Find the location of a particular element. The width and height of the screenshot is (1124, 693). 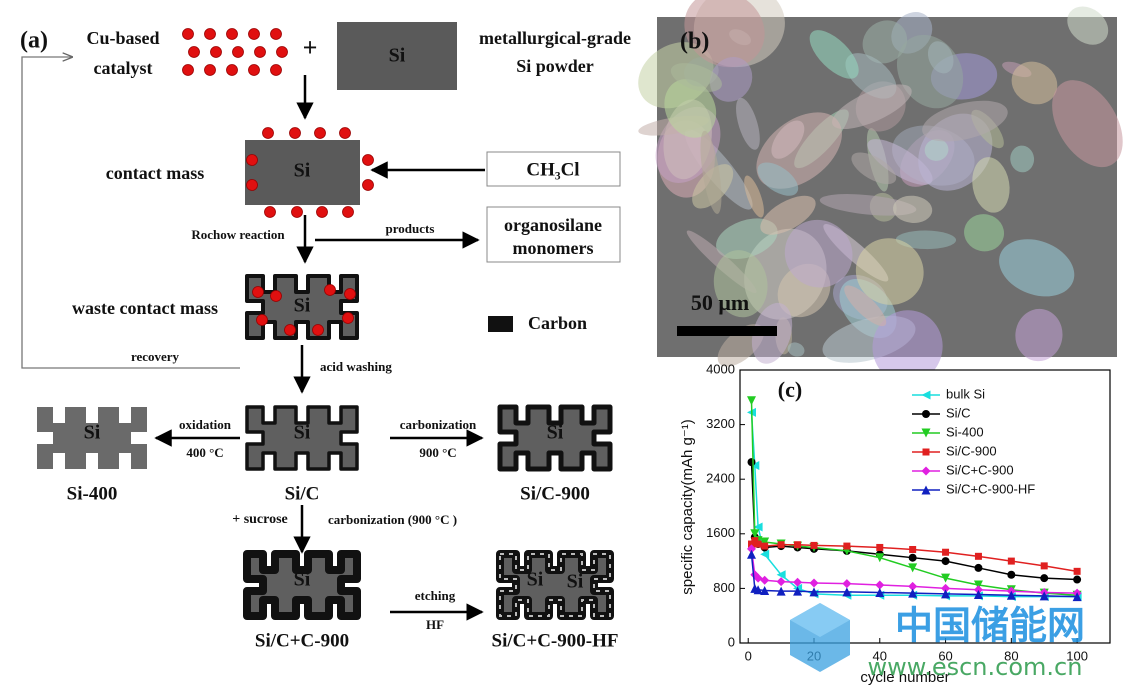

particle is located at coordinates (92, 438).